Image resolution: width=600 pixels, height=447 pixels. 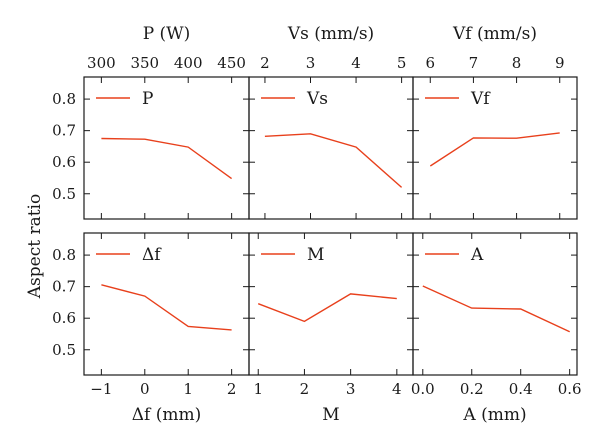 What do you see at coordinates (188, 63) in the screenshot?
I see `x-tick-label: 400` at bounding box center [188, 63].